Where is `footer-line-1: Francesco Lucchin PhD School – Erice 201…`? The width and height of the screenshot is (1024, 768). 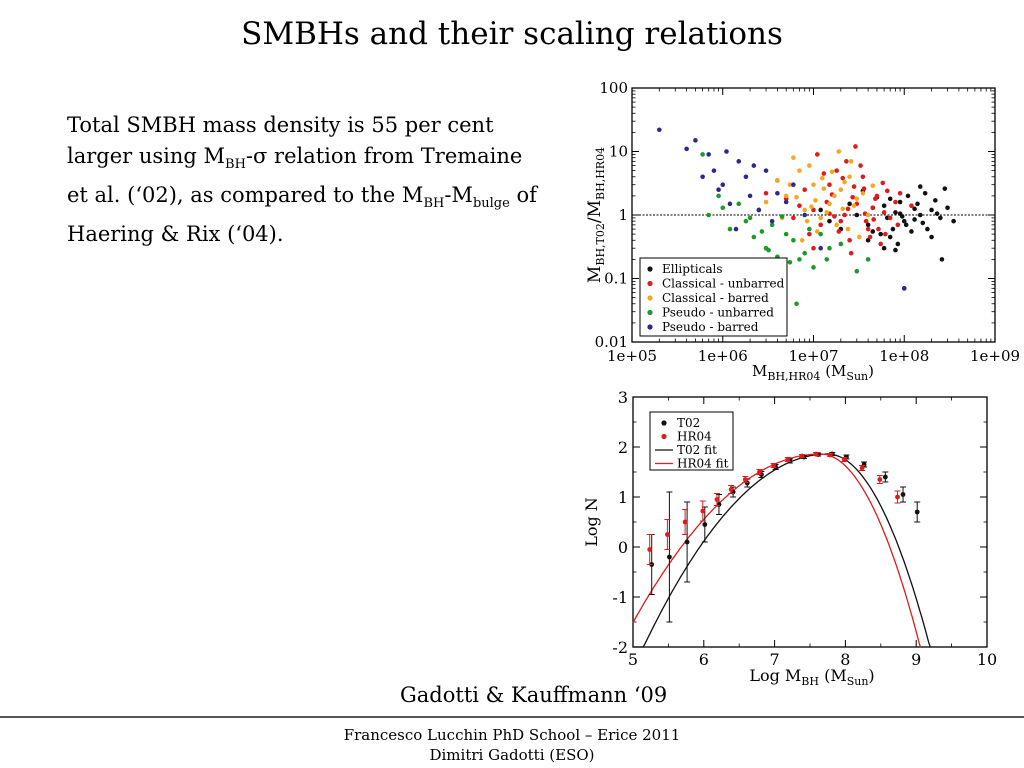
footer-line-1: Francesco Lucchin PhD School – Erice 201… is located at coordinates (512, 735).